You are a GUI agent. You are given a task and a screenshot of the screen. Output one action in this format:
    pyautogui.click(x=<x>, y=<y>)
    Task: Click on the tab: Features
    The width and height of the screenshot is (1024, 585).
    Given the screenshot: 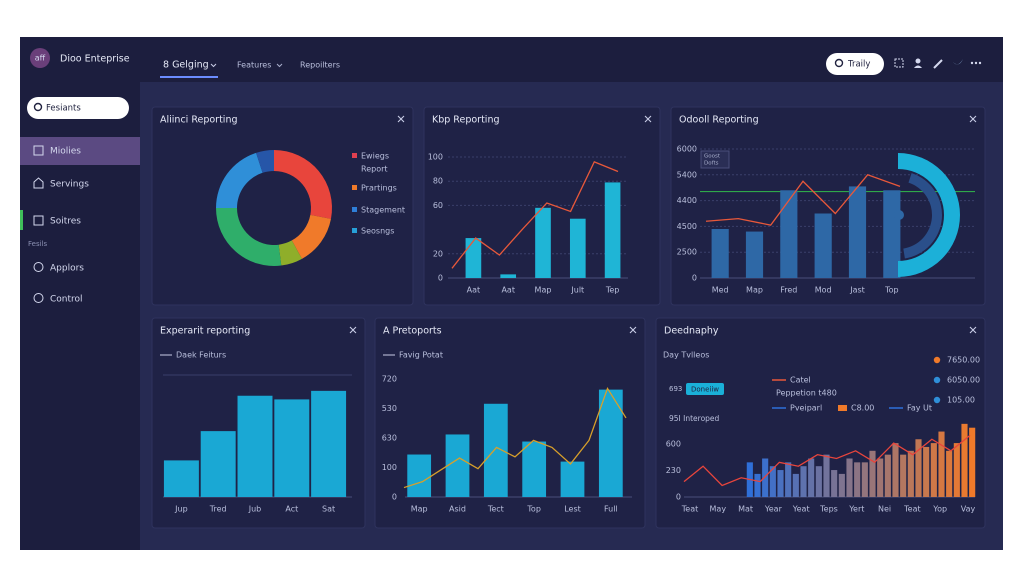 What is the action you would take?
    pyautogui.click(x=254, y=65)
    